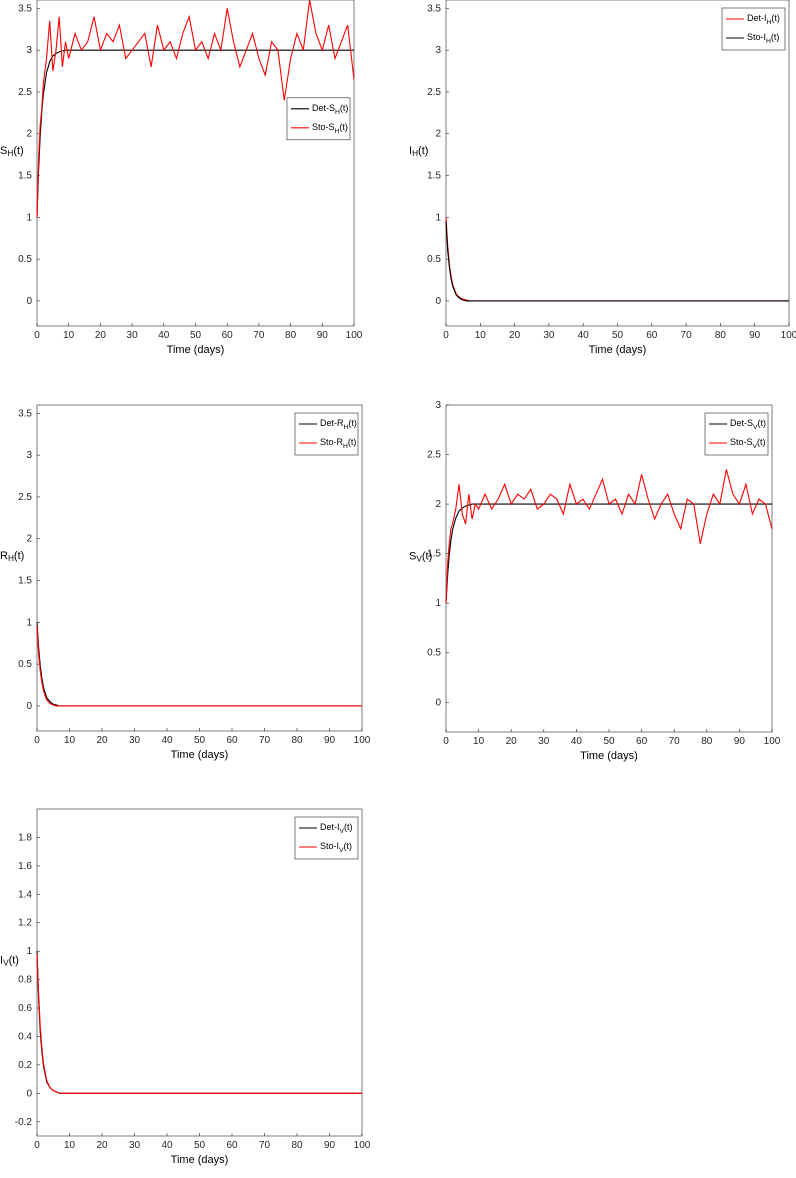  Describe the element at coordinates (25, 837) in the screenshot. I see `y-tick-label: 1.8` at that location.